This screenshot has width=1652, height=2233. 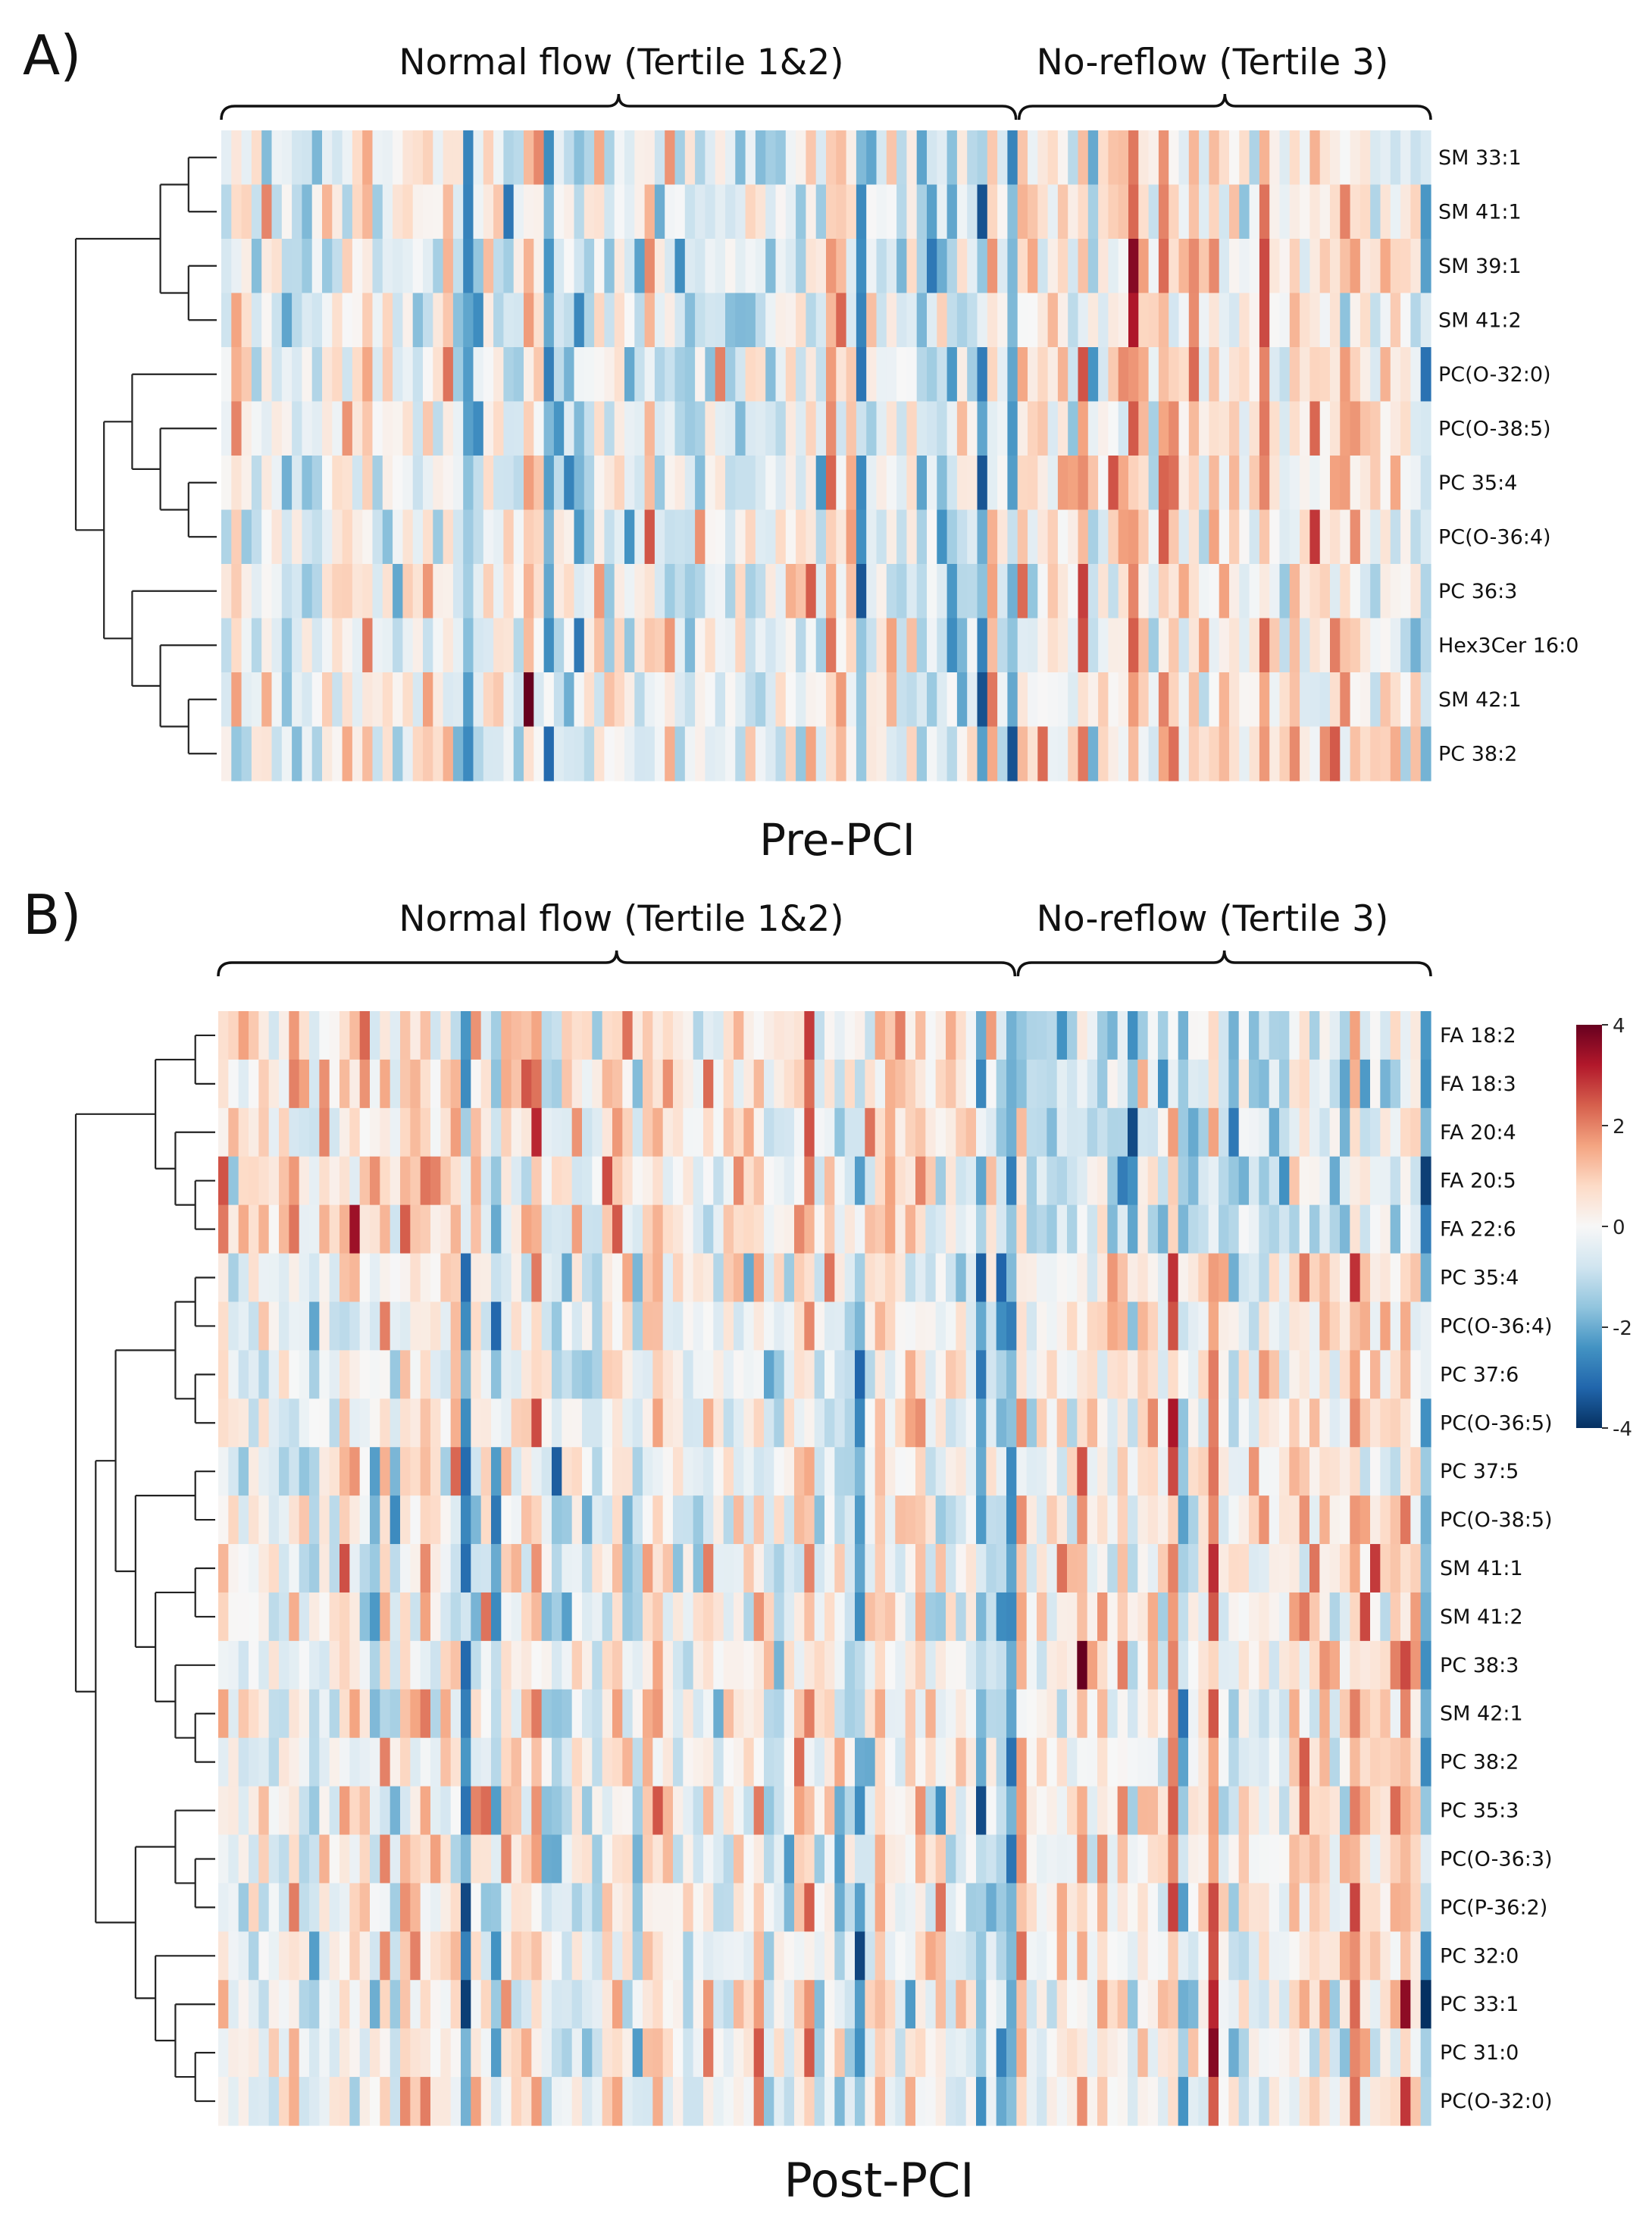 What do you see at coordinates (1481, 1568) in the screenshot?
I see `row-label: SM 41:1` at bounding box center [1481, 1568].